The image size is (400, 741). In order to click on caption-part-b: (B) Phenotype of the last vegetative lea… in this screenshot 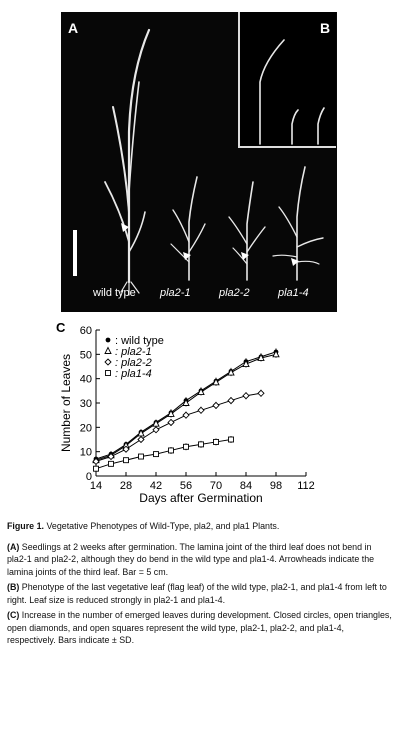, I will do `click(197, 593)`.